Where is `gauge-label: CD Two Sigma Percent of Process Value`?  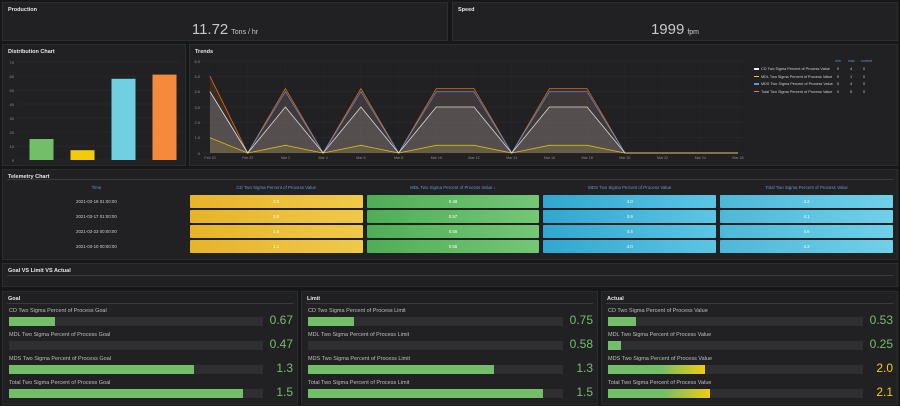
gauge-label: CD Two Sigma Percent of Process Value is located at coordinates (658, 311).